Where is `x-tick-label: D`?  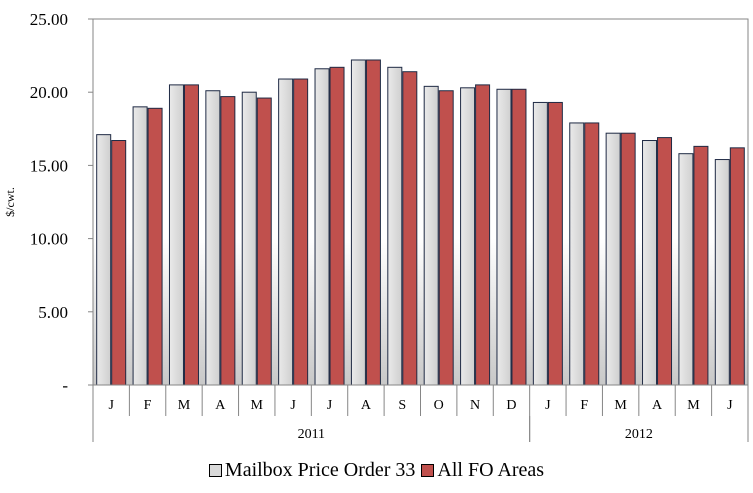
x-tick-label: D is located at coordinates (511, 405).